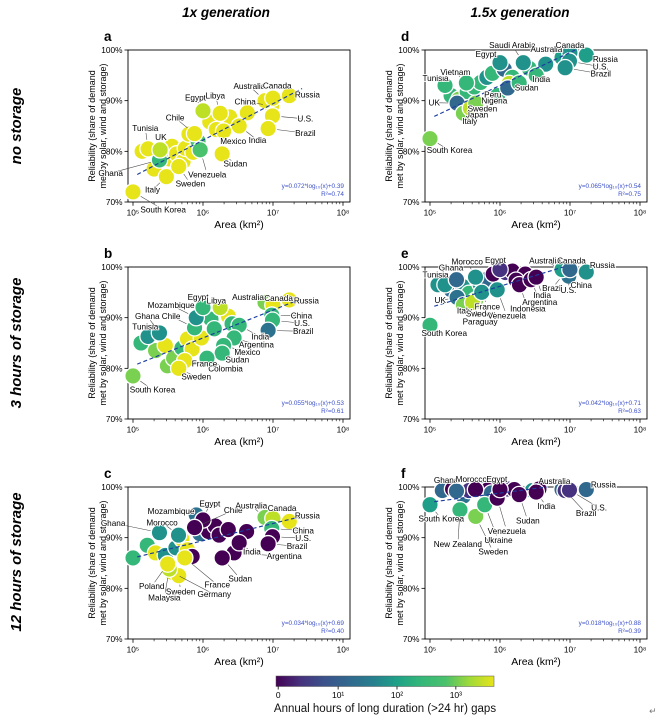  I want to click on leader-china, so click(289, 529).